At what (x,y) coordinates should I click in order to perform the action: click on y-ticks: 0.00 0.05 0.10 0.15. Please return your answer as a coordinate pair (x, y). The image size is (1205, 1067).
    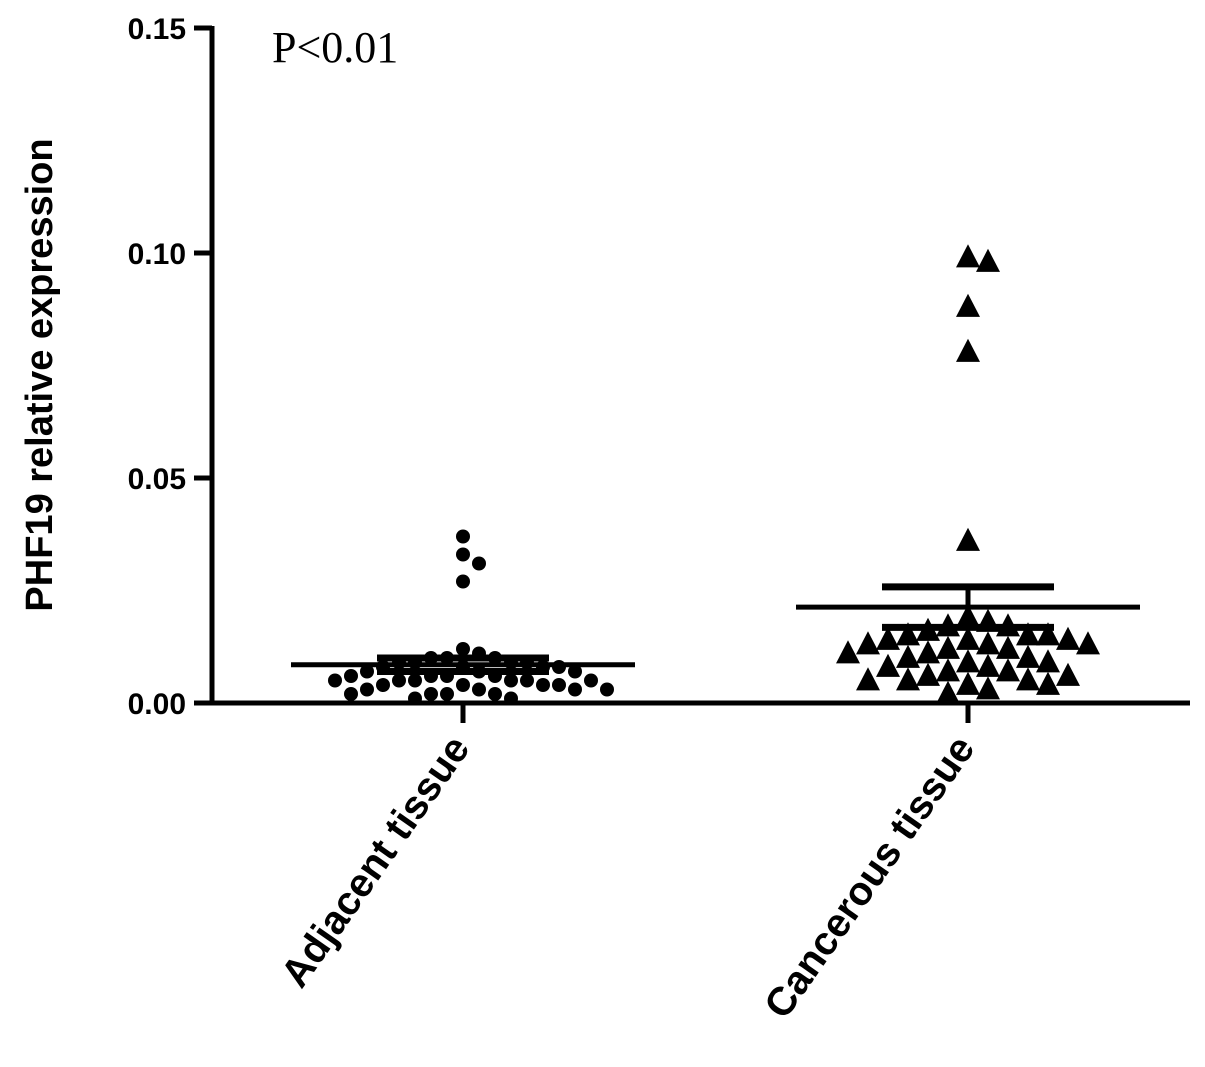
    Looking at the image, I should click on (170, 367).